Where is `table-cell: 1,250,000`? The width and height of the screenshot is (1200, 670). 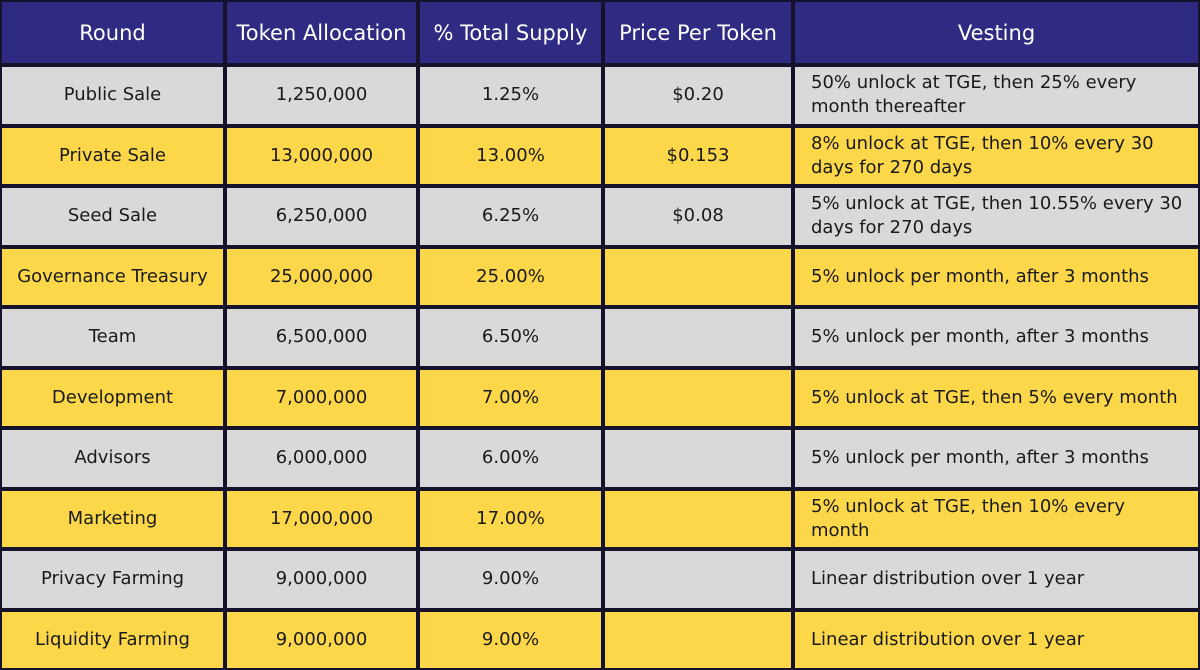
table-cell: 1,250,000 is located at coordinates (321, 95).